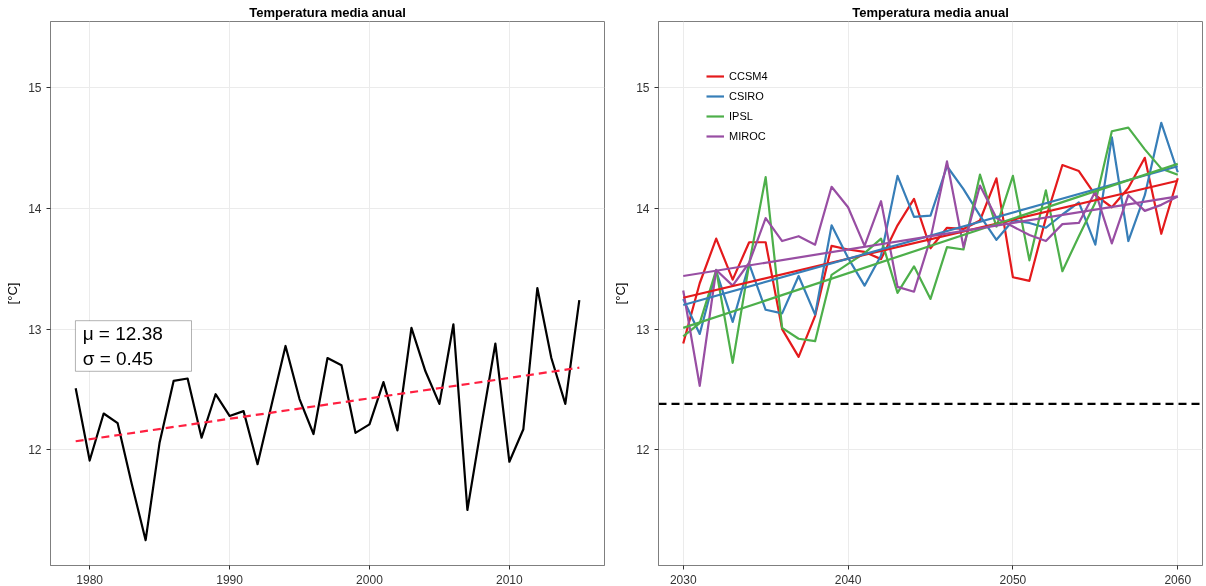  I want to click on x-tick-label: 2000, so click(370, 579).